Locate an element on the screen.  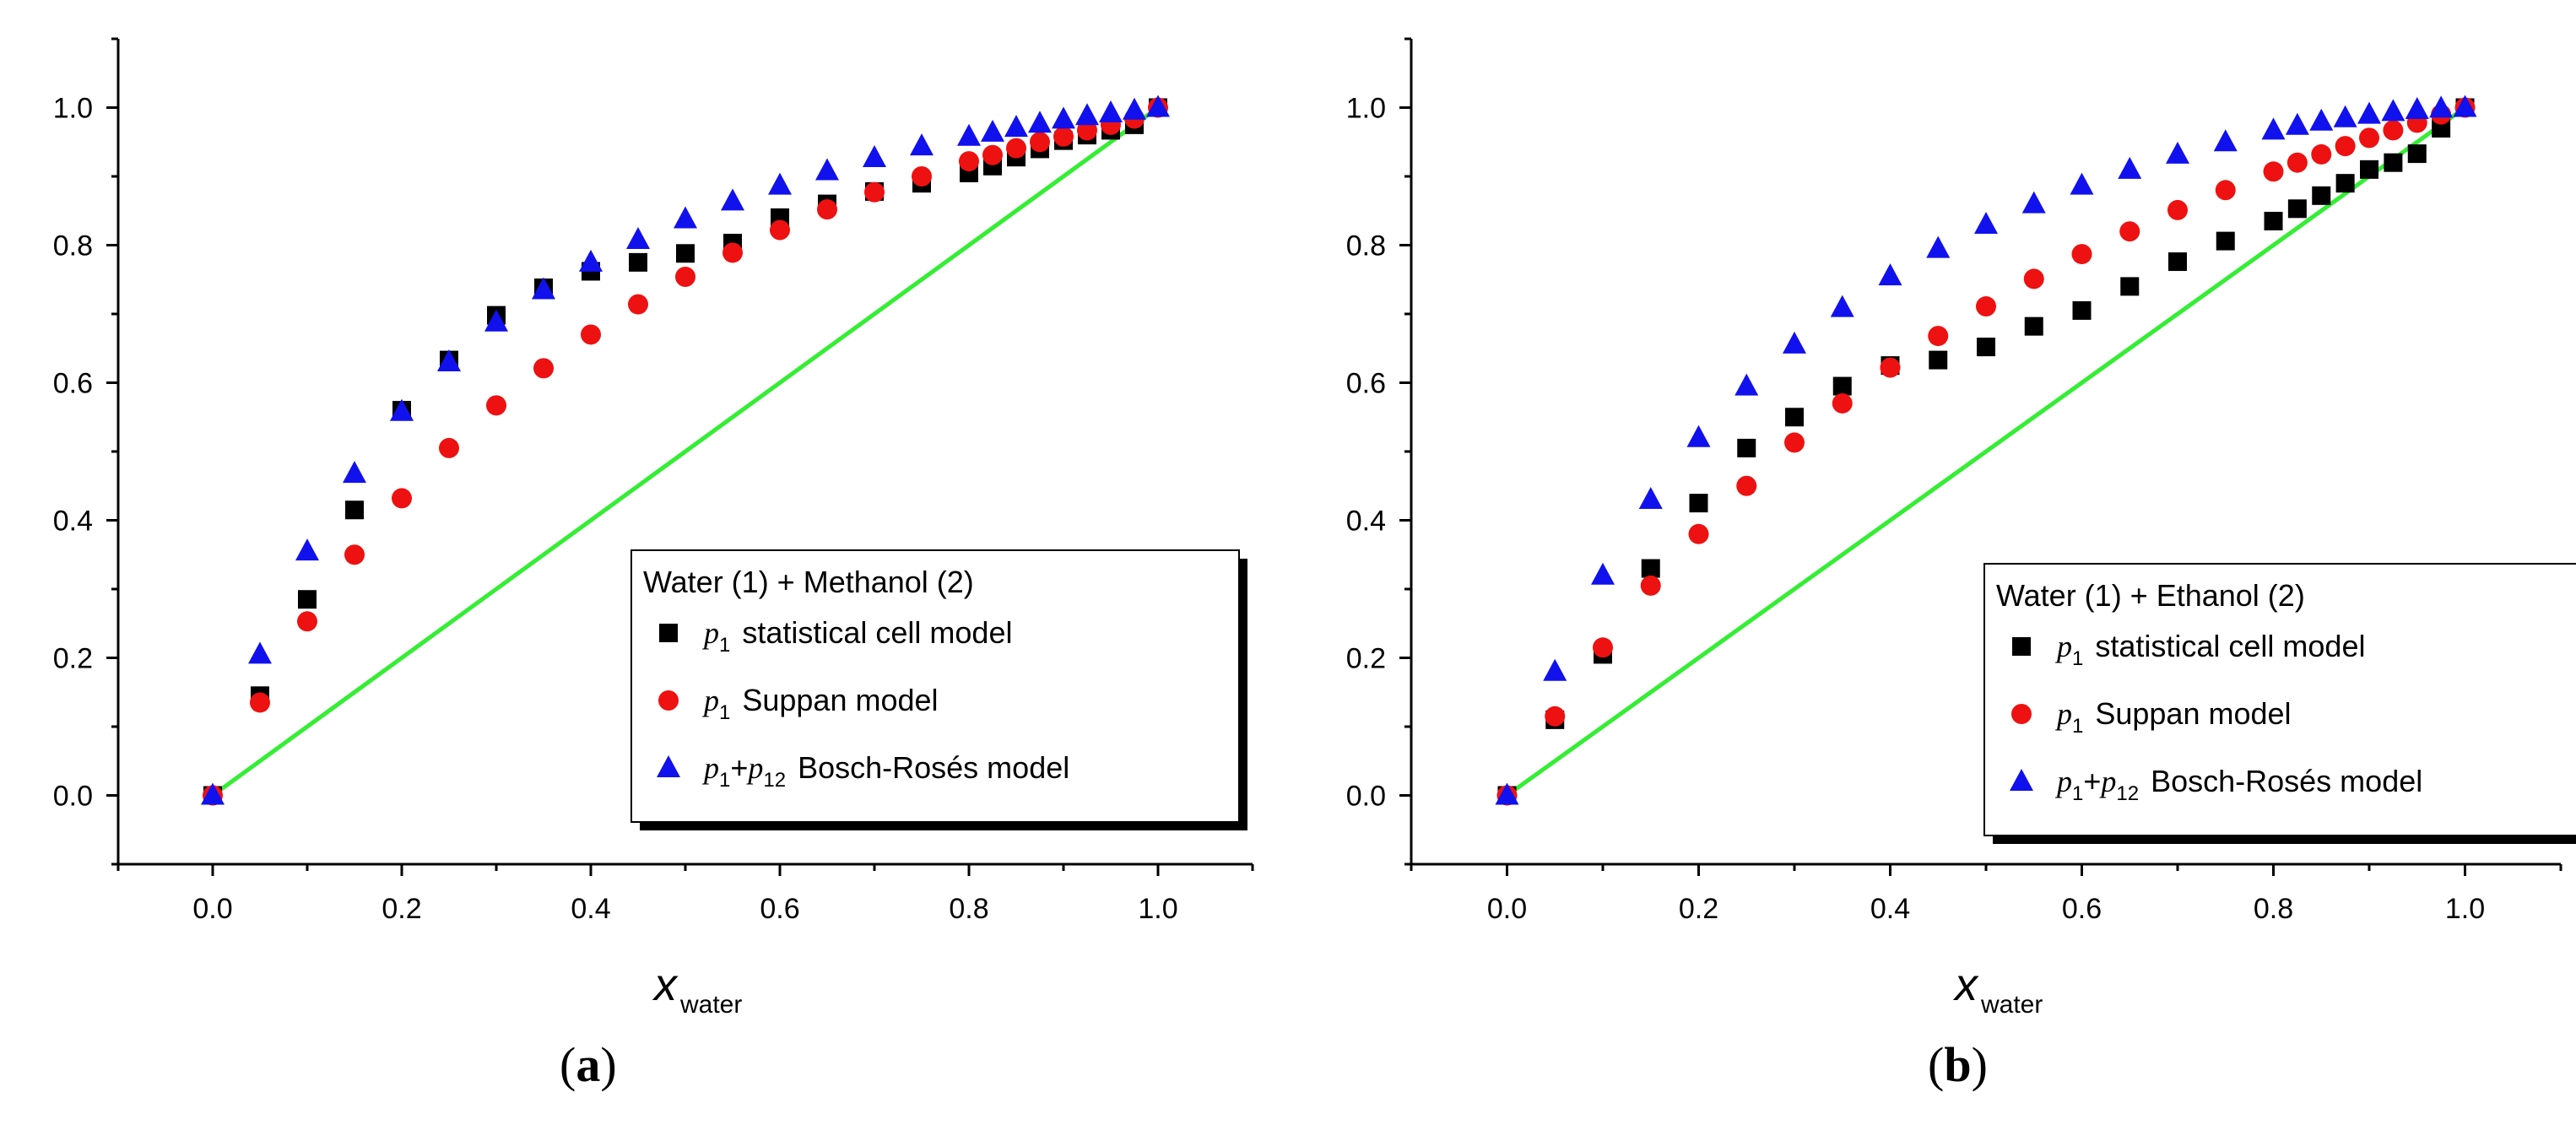
x-tick-label: 0.8 is located at coordinates (968, 909).